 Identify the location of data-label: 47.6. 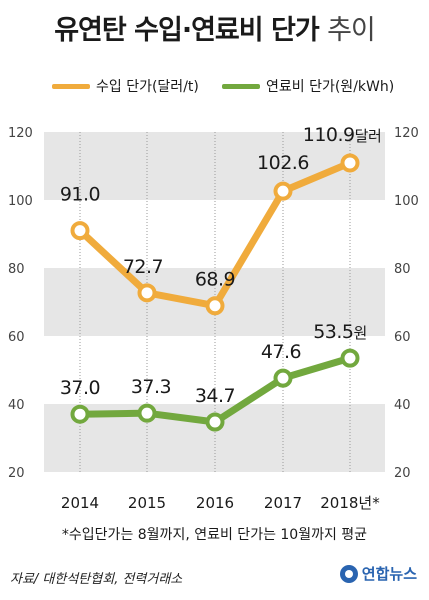
(281, 352).